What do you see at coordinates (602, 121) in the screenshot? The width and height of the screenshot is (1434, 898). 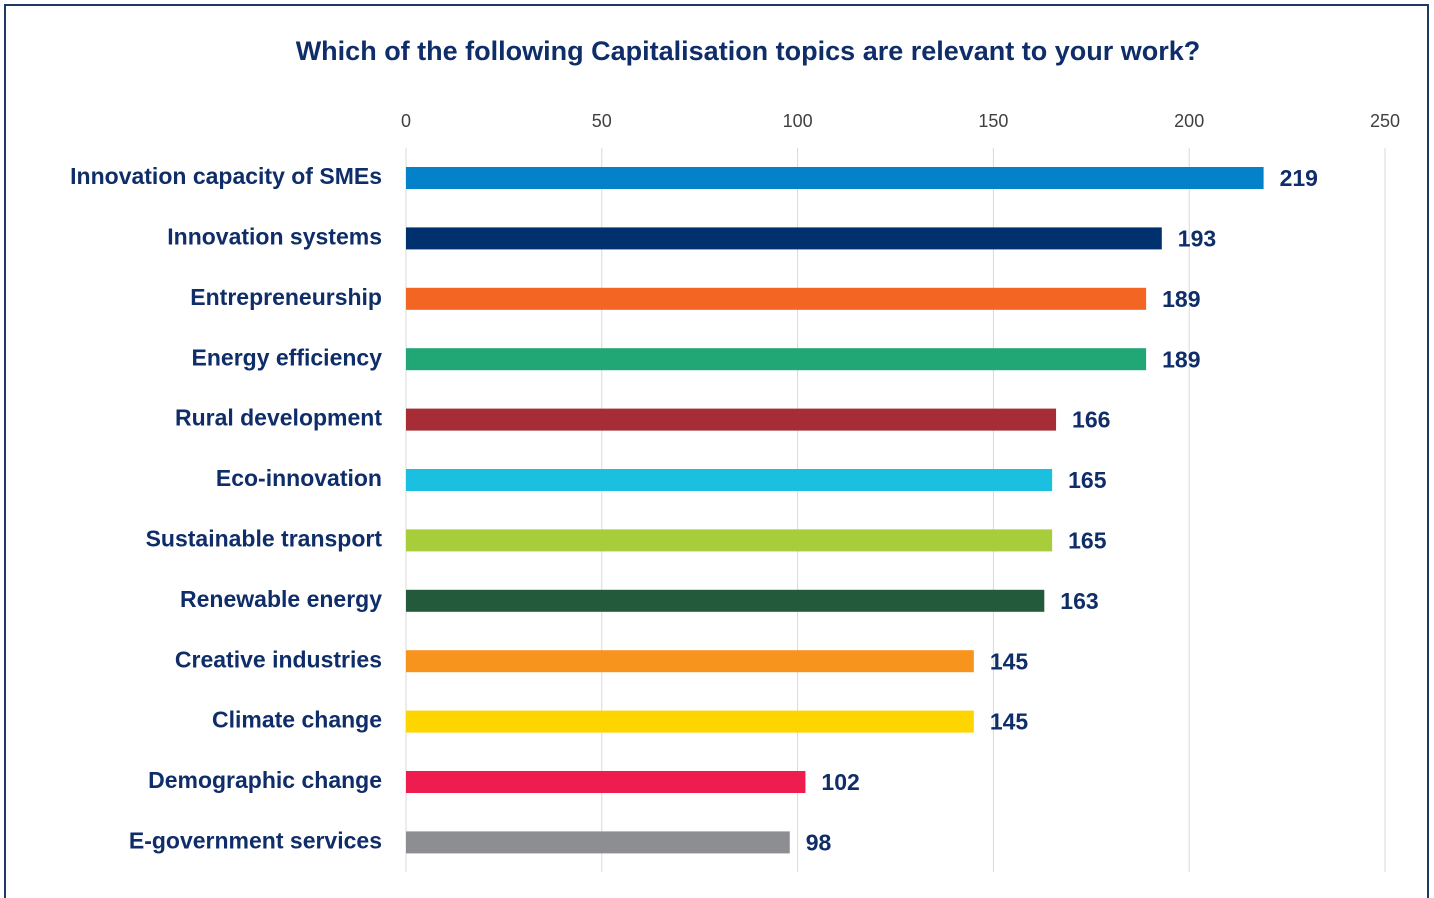 I see `x-tick-label: 50` at bounding box center [602, 121].